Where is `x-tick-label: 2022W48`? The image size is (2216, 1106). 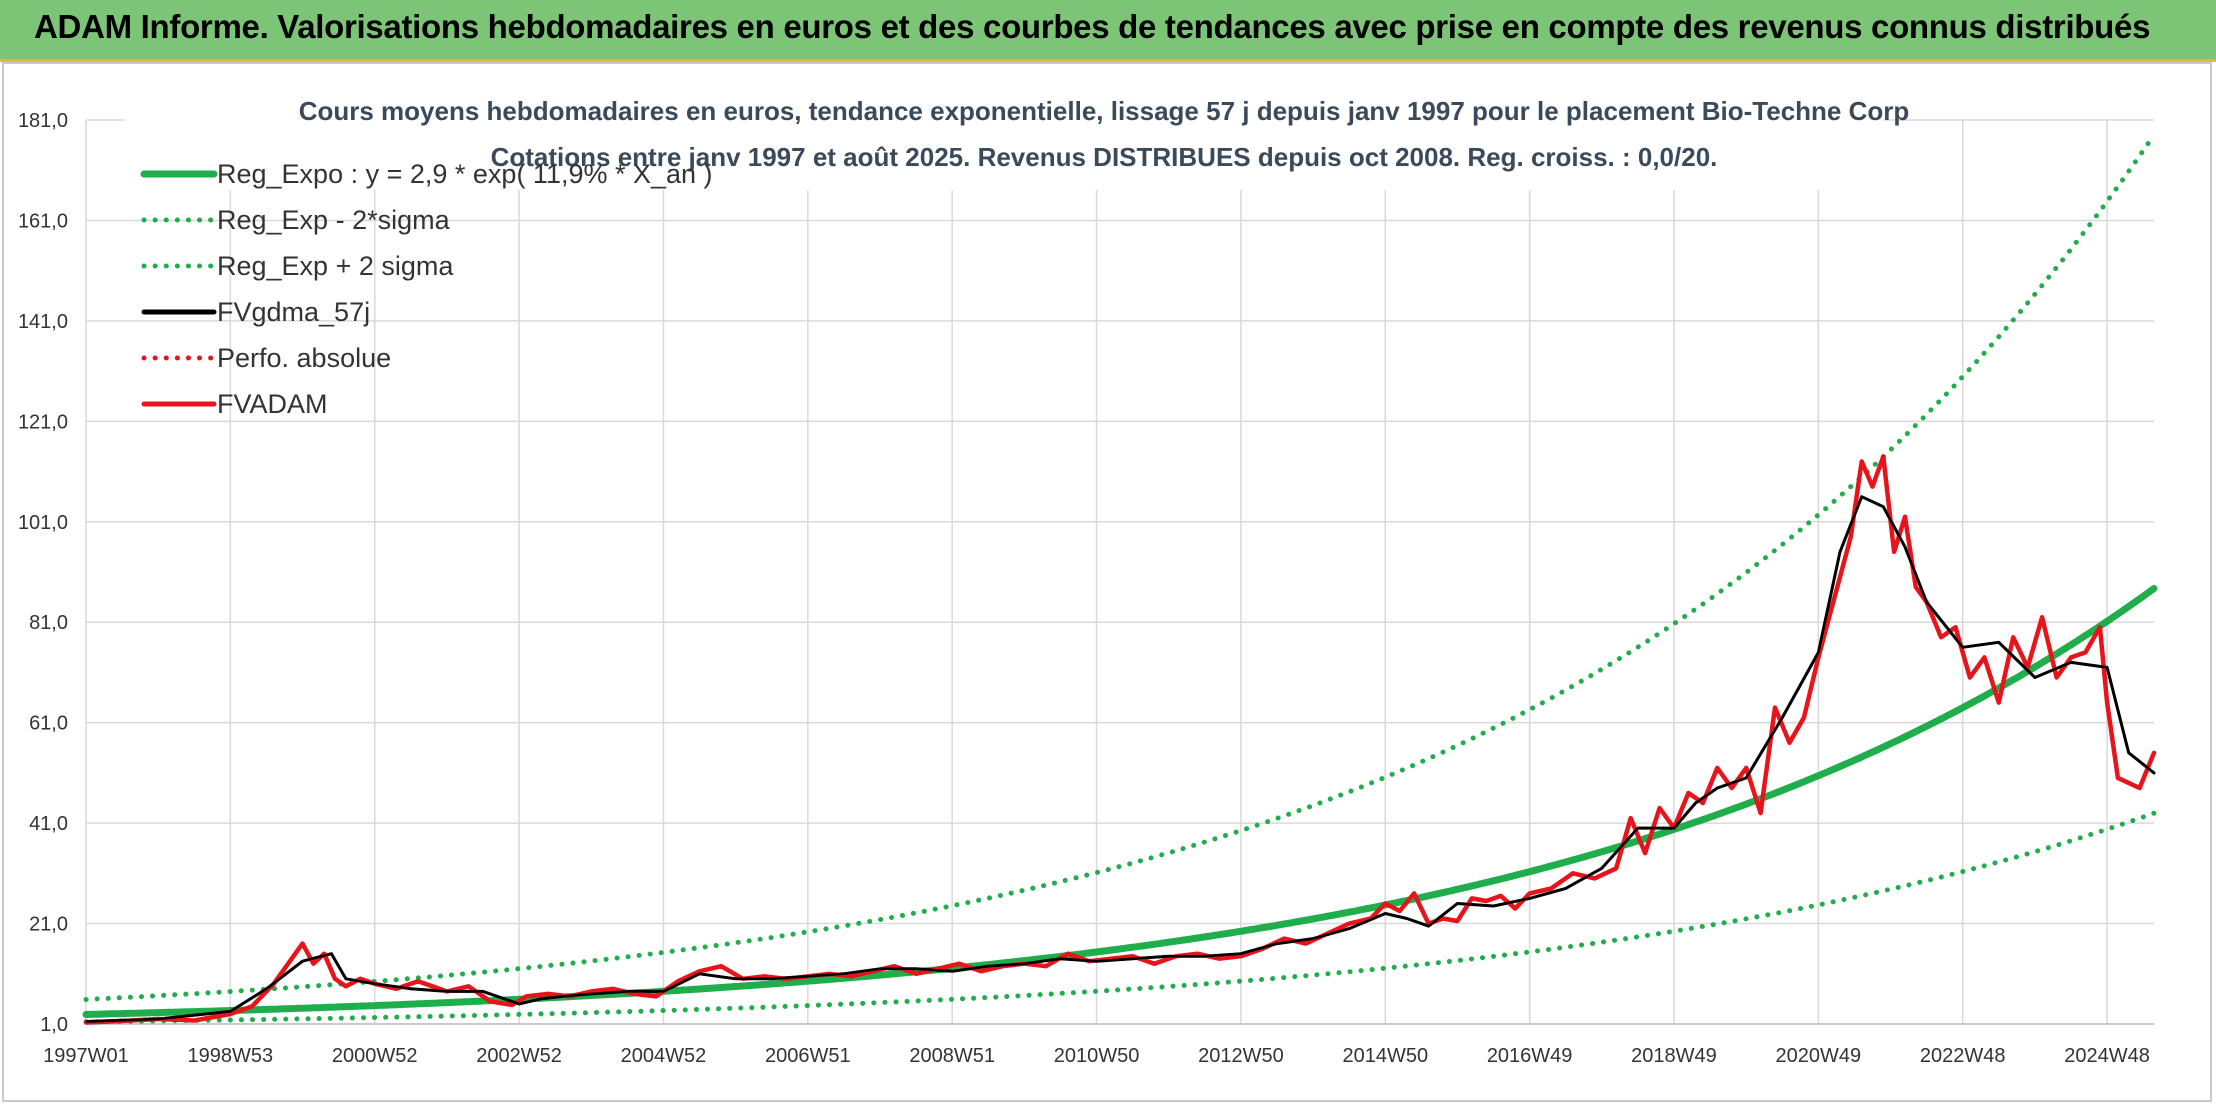
x-tick-label: 2022W48 is located at coordinates (1963, 1056).